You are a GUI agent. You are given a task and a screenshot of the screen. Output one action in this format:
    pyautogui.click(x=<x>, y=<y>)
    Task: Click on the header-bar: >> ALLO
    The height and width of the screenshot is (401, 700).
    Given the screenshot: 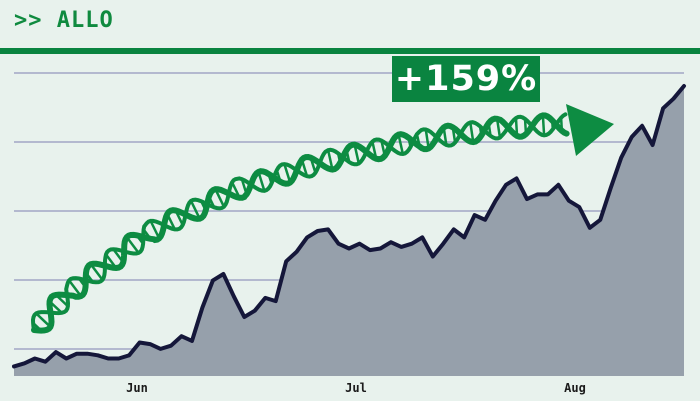 What is the action you would take?
    pyautogui.click(x=350, y=24)
    